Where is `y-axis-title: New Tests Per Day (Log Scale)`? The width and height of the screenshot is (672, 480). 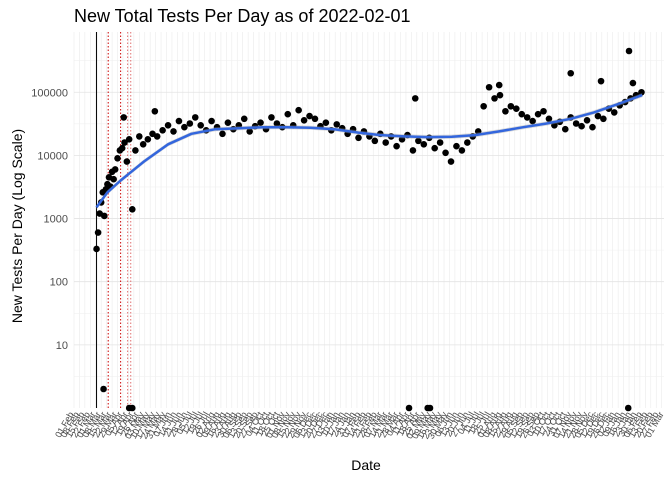
y-axis-title: New Tests Per Day (Log Scale) is located at coordinates (17, 226).